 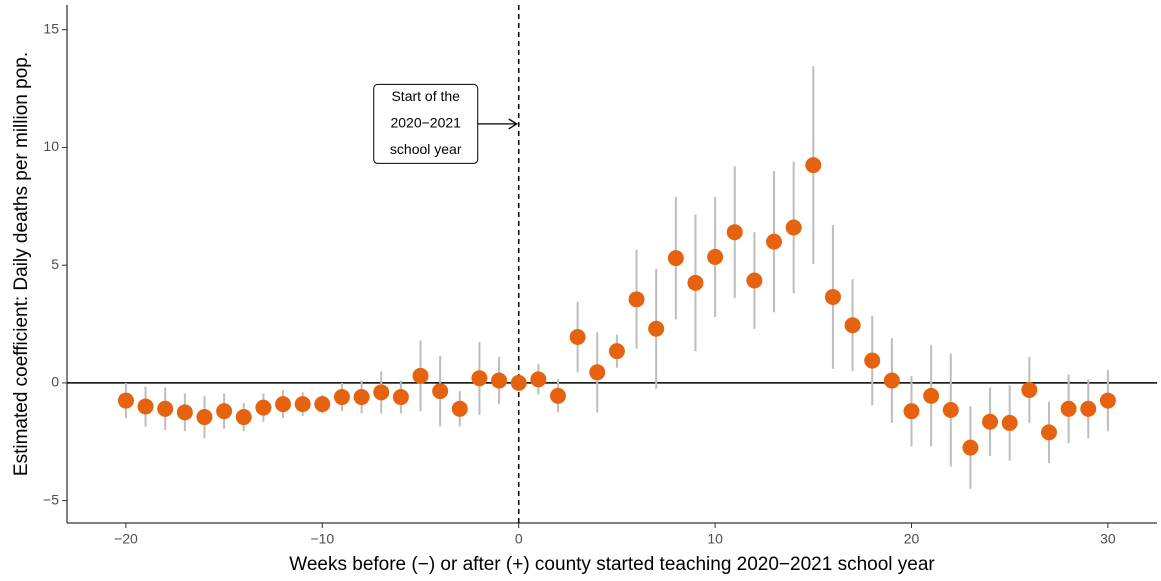 What do you see at coordinates (912, 539) in the screenshot?
I see `x-tick-label: 20` at bounding box center [912, 539].